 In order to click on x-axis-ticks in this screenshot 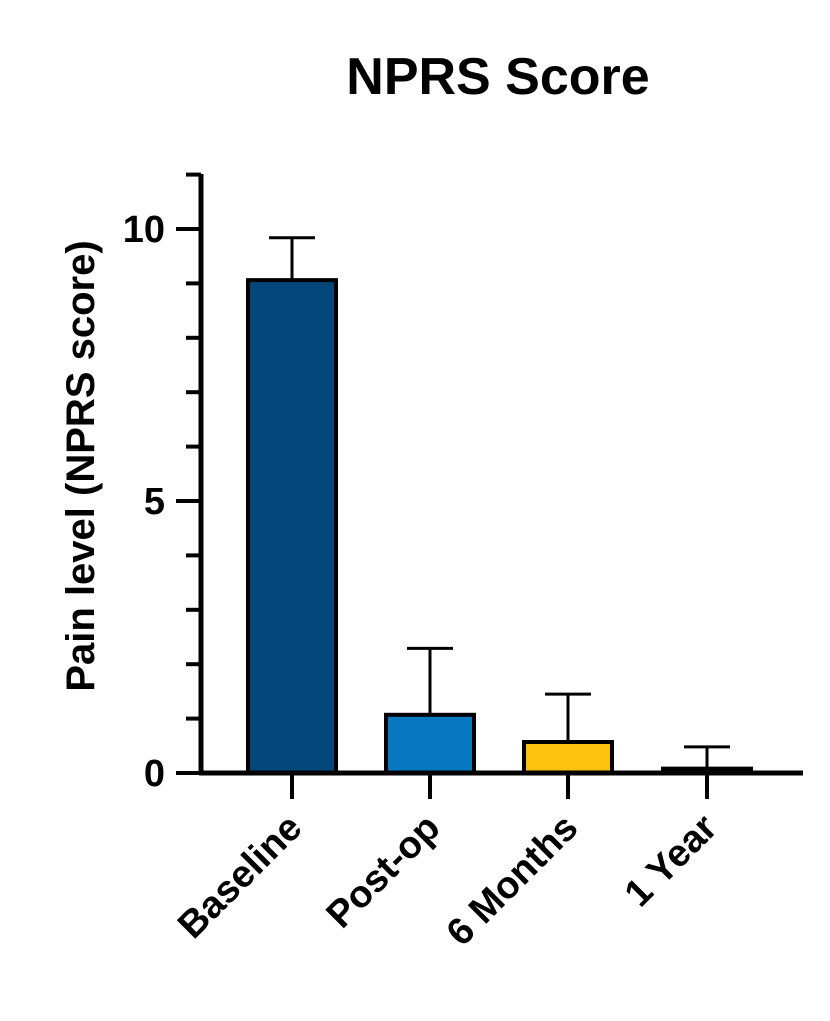, I will do `click(499, 786)`.